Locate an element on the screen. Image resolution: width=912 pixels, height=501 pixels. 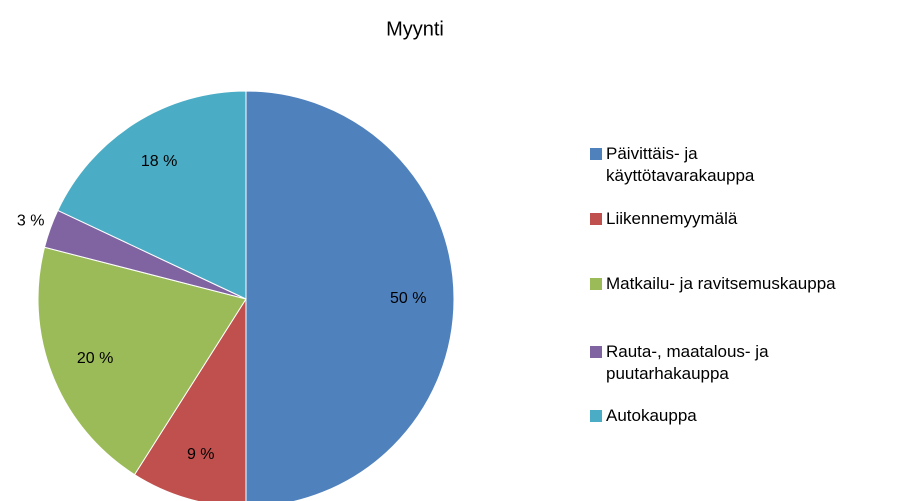
data-label: 9 % is located at coordinates (201, 454).